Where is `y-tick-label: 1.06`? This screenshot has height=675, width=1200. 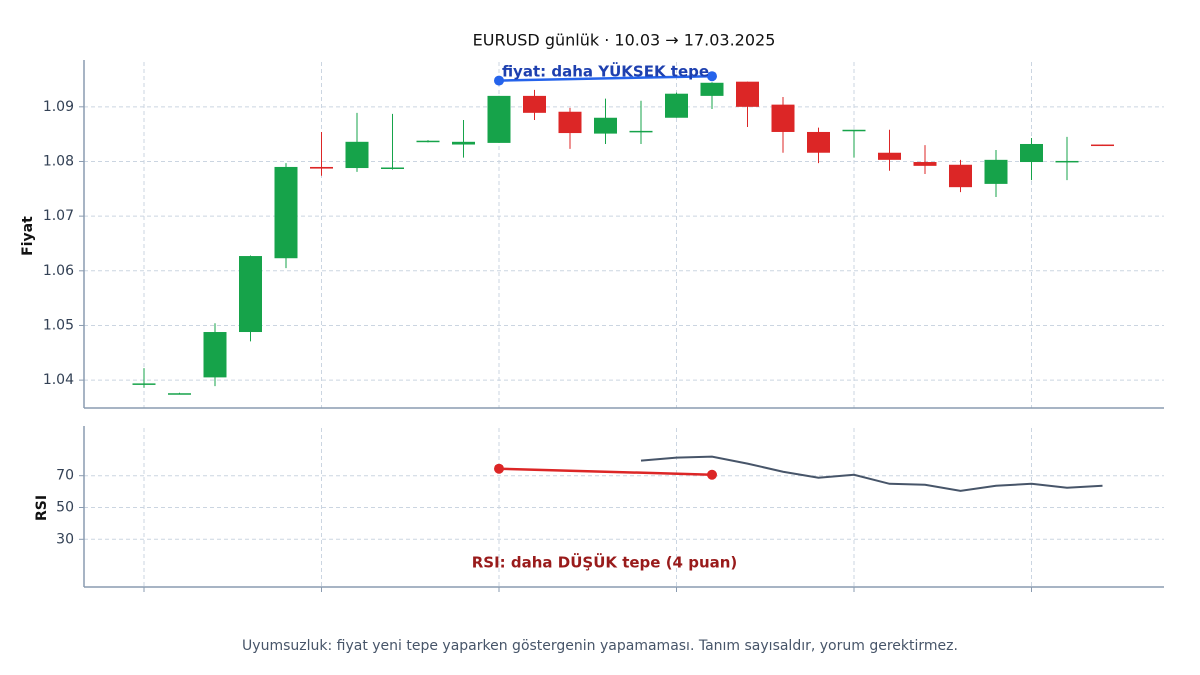 y-tick-label: 1.06 is located at coordinates (58, 271).